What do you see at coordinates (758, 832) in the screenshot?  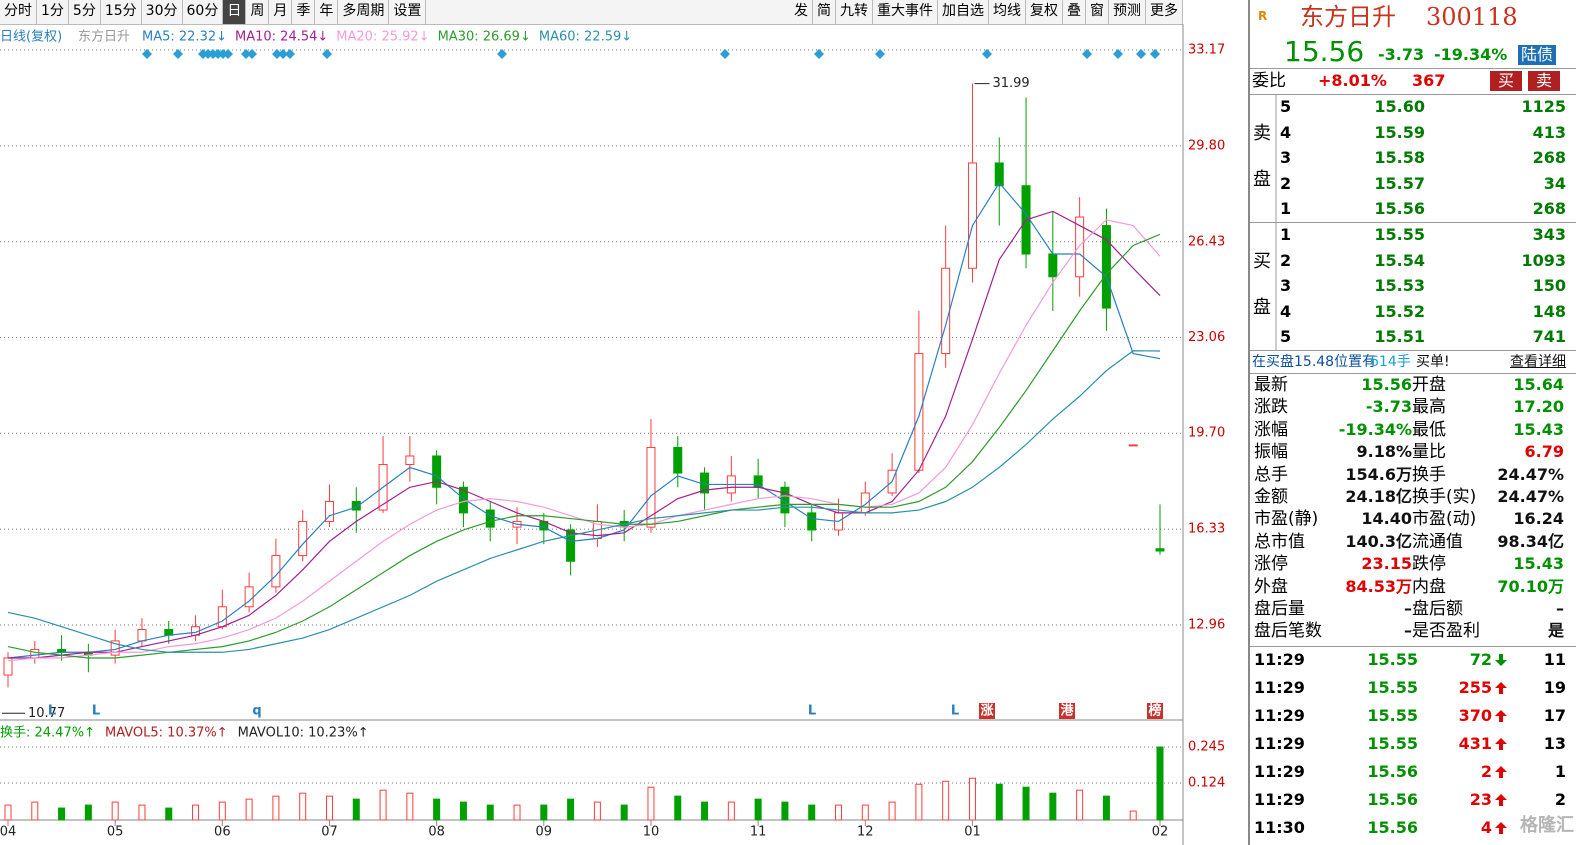 I see `x-tick-label: 11` at bounding box center [758, 832].